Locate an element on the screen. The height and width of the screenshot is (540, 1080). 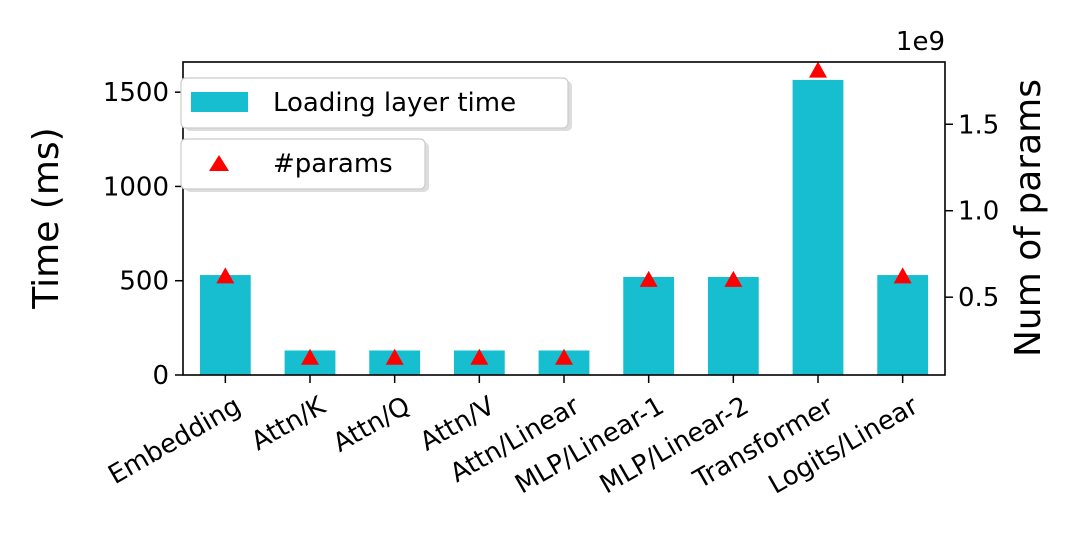
y-right-tick-label: 0.5 is located at coordinates (978, 298).